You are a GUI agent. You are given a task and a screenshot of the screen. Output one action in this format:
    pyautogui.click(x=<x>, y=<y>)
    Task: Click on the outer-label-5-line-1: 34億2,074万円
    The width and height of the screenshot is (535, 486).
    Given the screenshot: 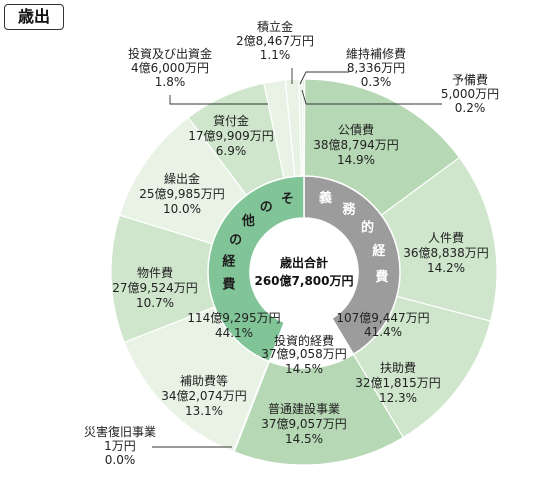 What is the action you would take?
    pyautogui.click(x=204, y=396)
    